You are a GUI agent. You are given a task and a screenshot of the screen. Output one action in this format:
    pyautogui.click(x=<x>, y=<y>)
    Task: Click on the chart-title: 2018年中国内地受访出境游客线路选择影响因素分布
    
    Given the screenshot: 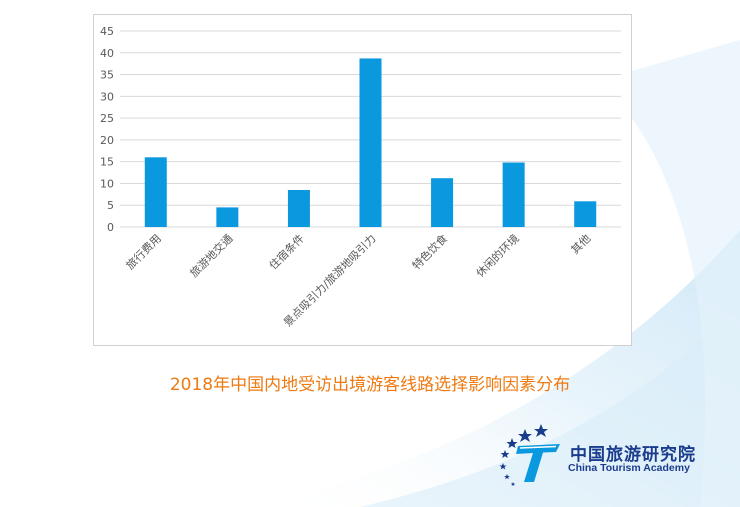 What is the action you would take?
    pyautogui.click(x=370, y=385)
    